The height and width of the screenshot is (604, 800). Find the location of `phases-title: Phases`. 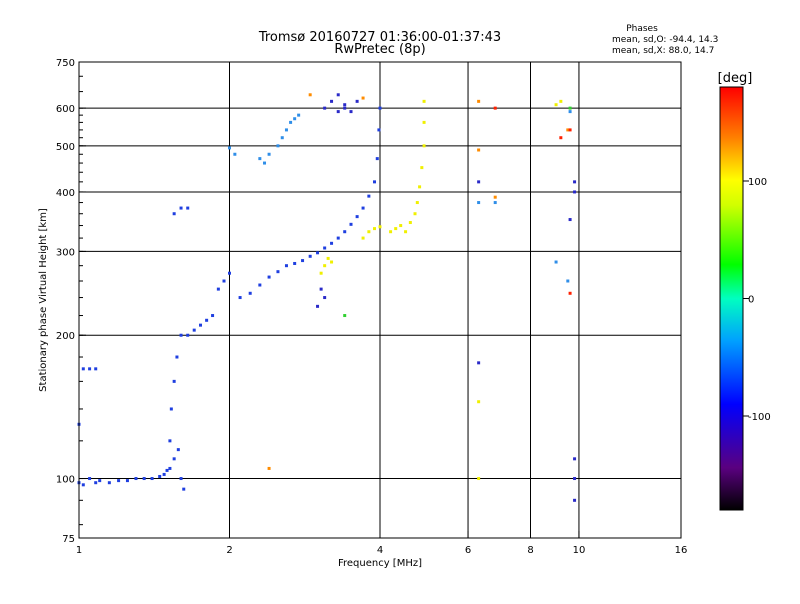

phases-title: Phases is located at coordinates (642, 29).